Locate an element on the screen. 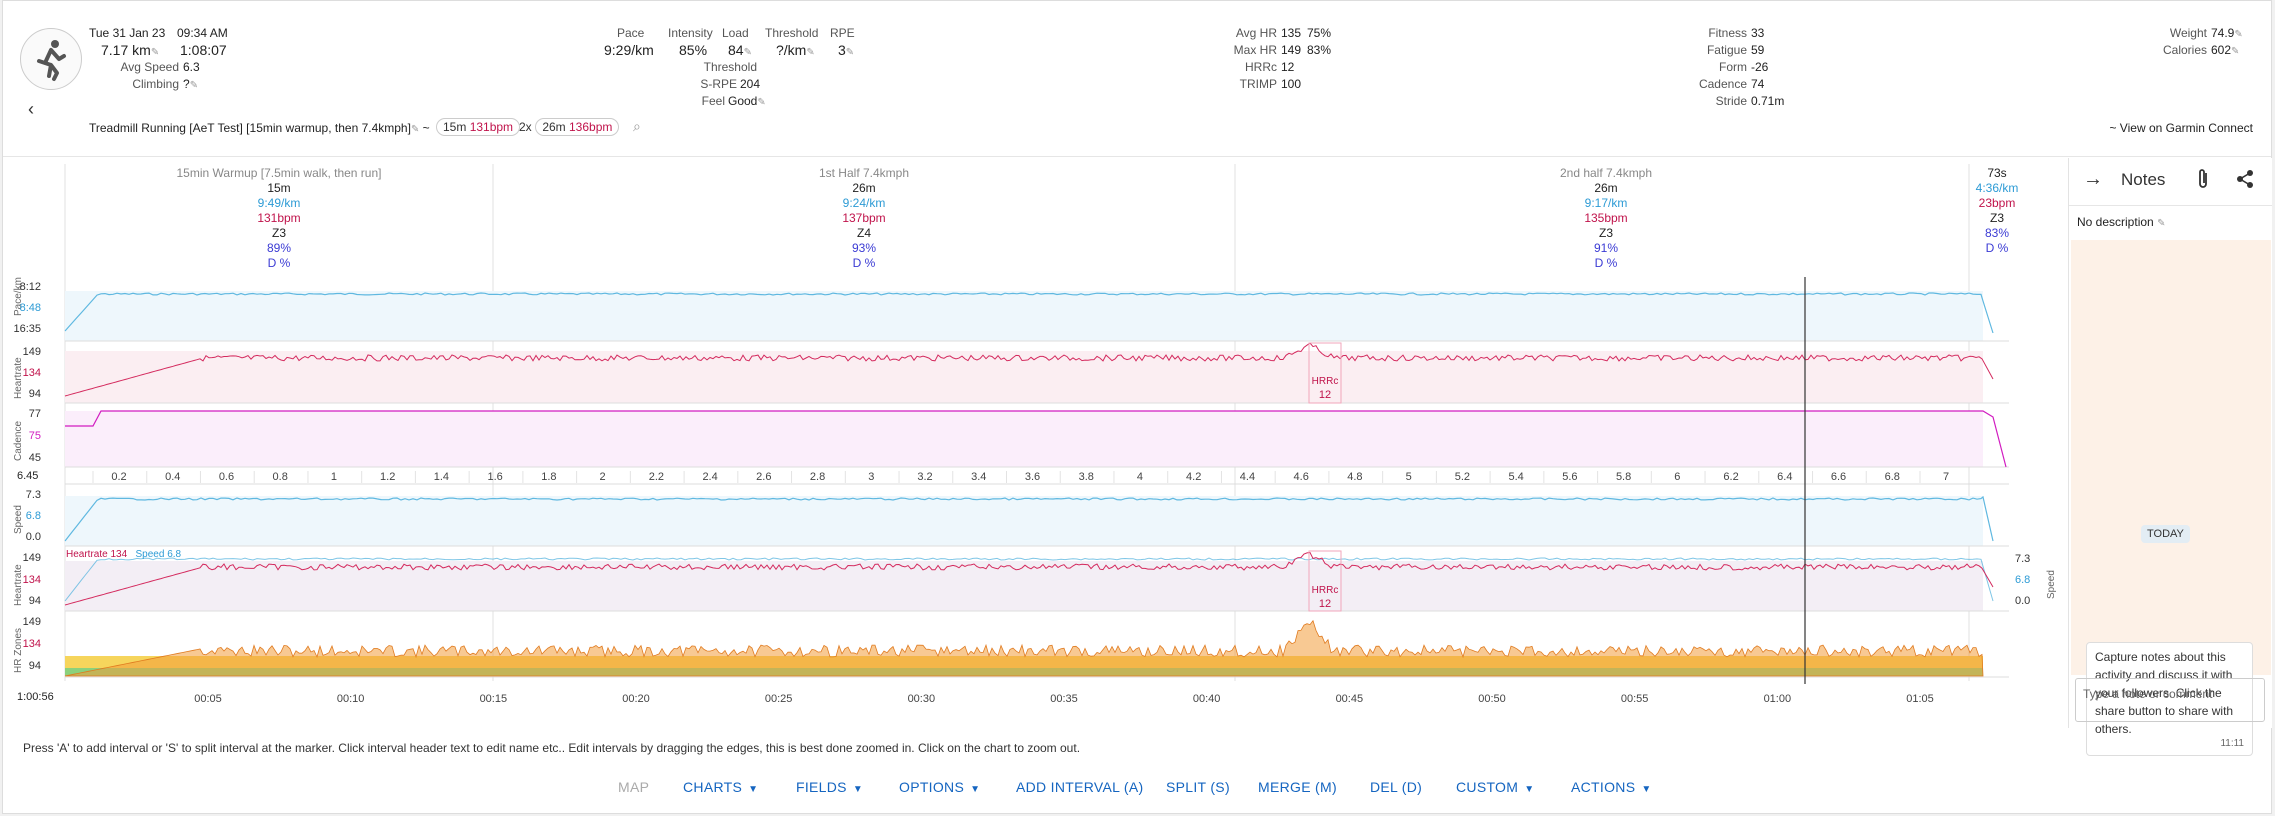  time-tick: 01:05 is located at coordinates (1920, 699).